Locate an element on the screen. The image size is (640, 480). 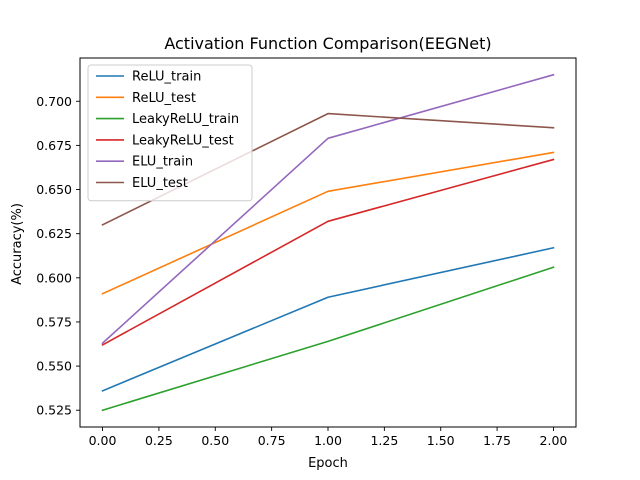
x-tick-label: 1.25 is located at coordinates (384, 440).